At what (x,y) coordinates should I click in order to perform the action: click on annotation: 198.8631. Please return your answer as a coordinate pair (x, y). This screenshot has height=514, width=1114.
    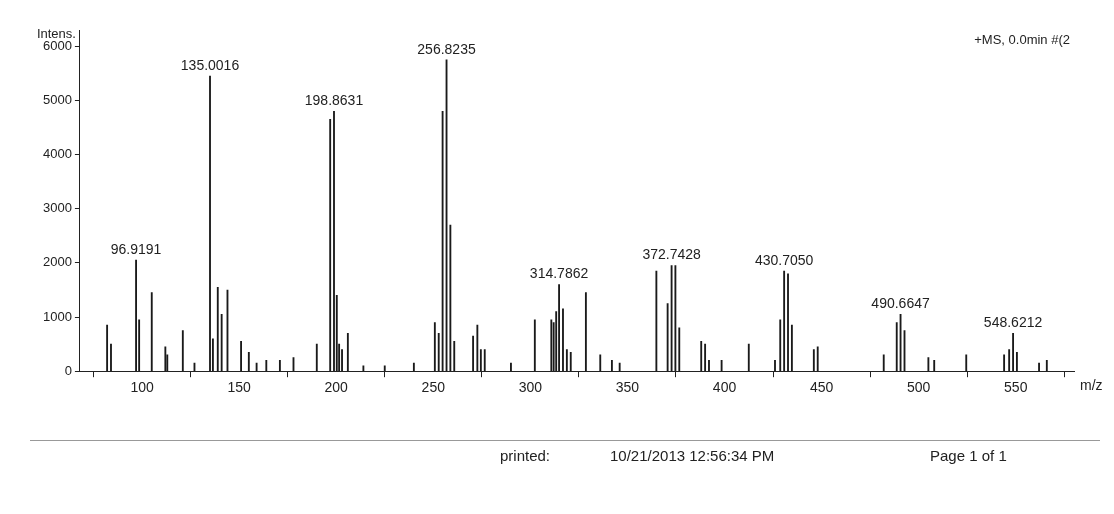
    Looking at the image, I should click on (334, 100).